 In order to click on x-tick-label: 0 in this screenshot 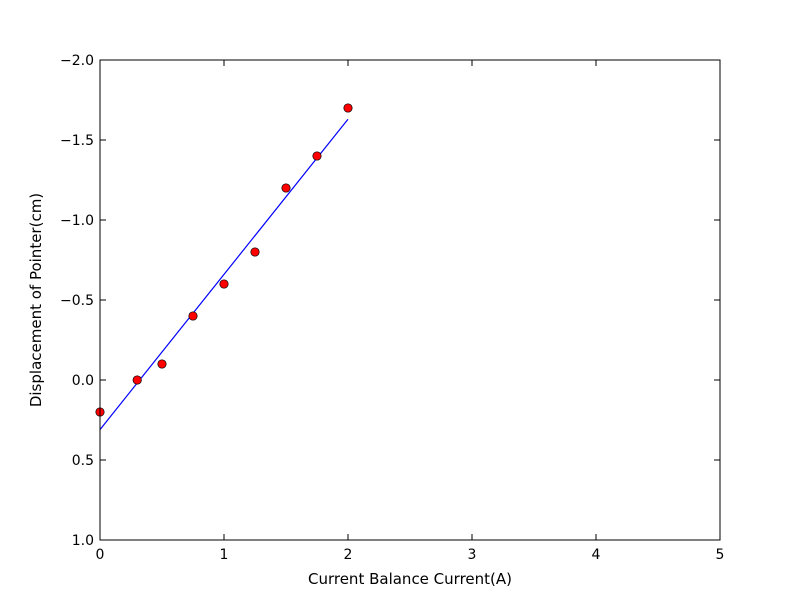, I will do `click(100, 555)`.